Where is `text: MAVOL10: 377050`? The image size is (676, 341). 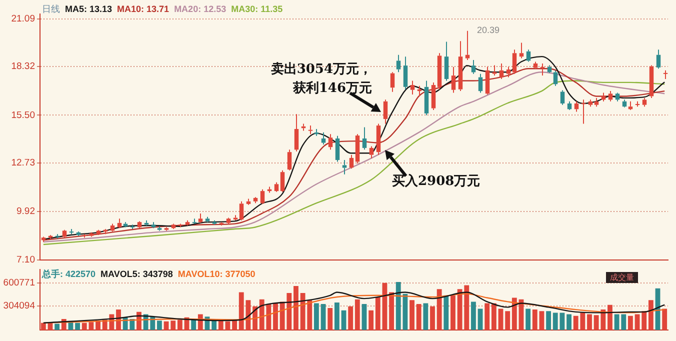
text: MAVOL10: 377050 is located at coordinates (217, 274).